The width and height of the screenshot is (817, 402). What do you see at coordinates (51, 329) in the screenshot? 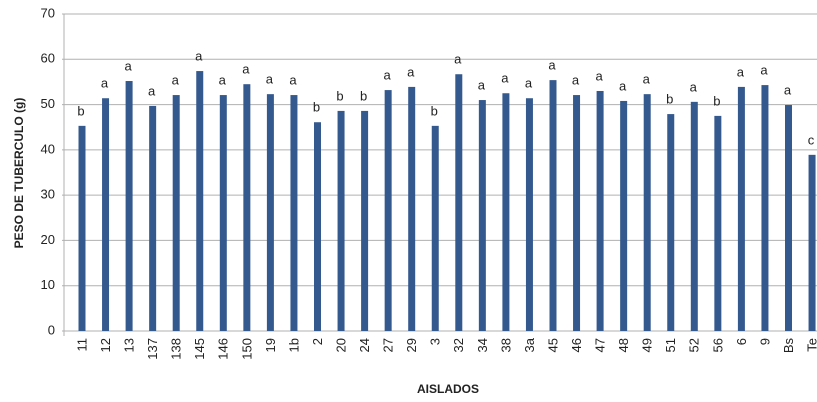
I see `y-tick-label: 0` at bounding box center [51, 329].